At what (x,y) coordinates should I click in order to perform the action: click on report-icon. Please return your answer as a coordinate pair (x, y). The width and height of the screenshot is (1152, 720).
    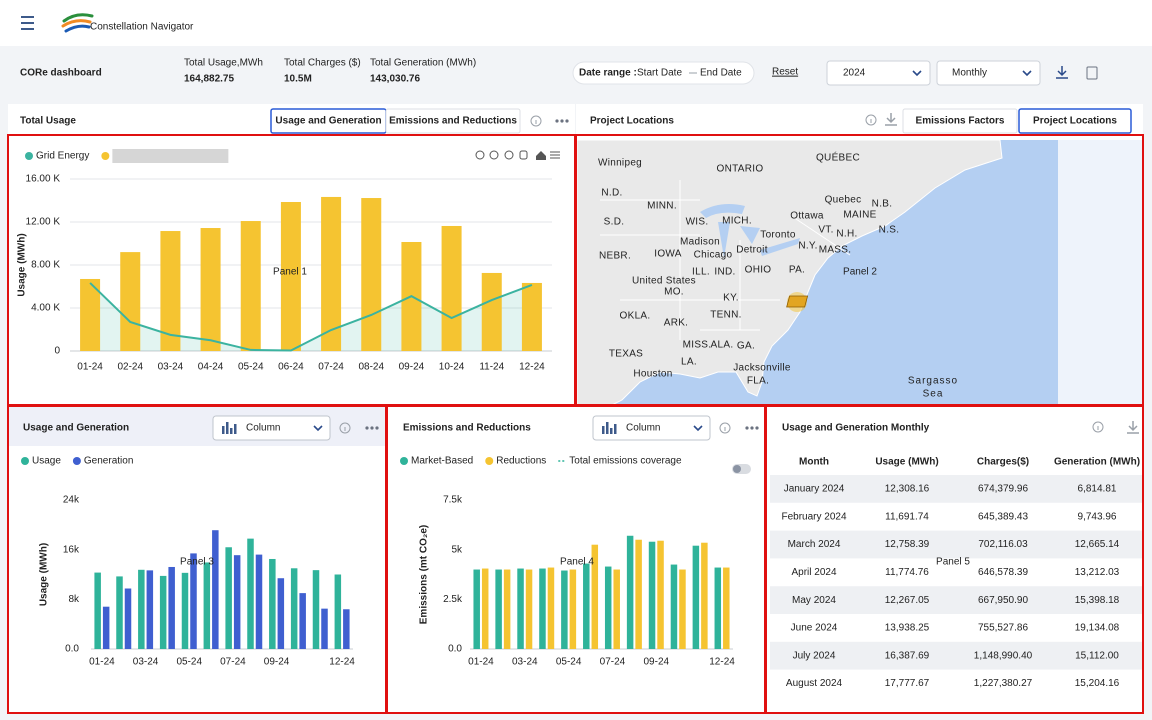
    Looking at the image, I should click on (1092, 73).